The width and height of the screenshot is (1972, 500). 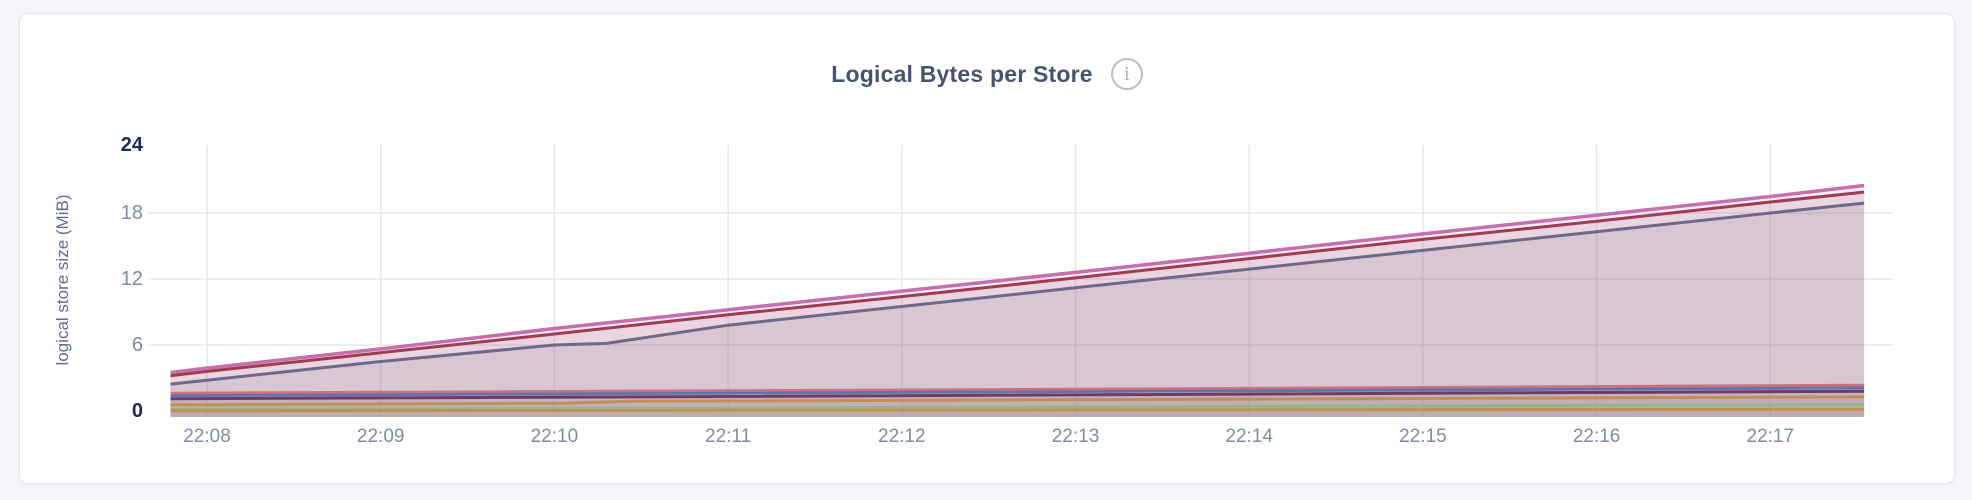 What do you see at coordinates (1596, 436) in the screenshot?
I see `x-tick-label: 22:16` at bounding box center [1596, 436].